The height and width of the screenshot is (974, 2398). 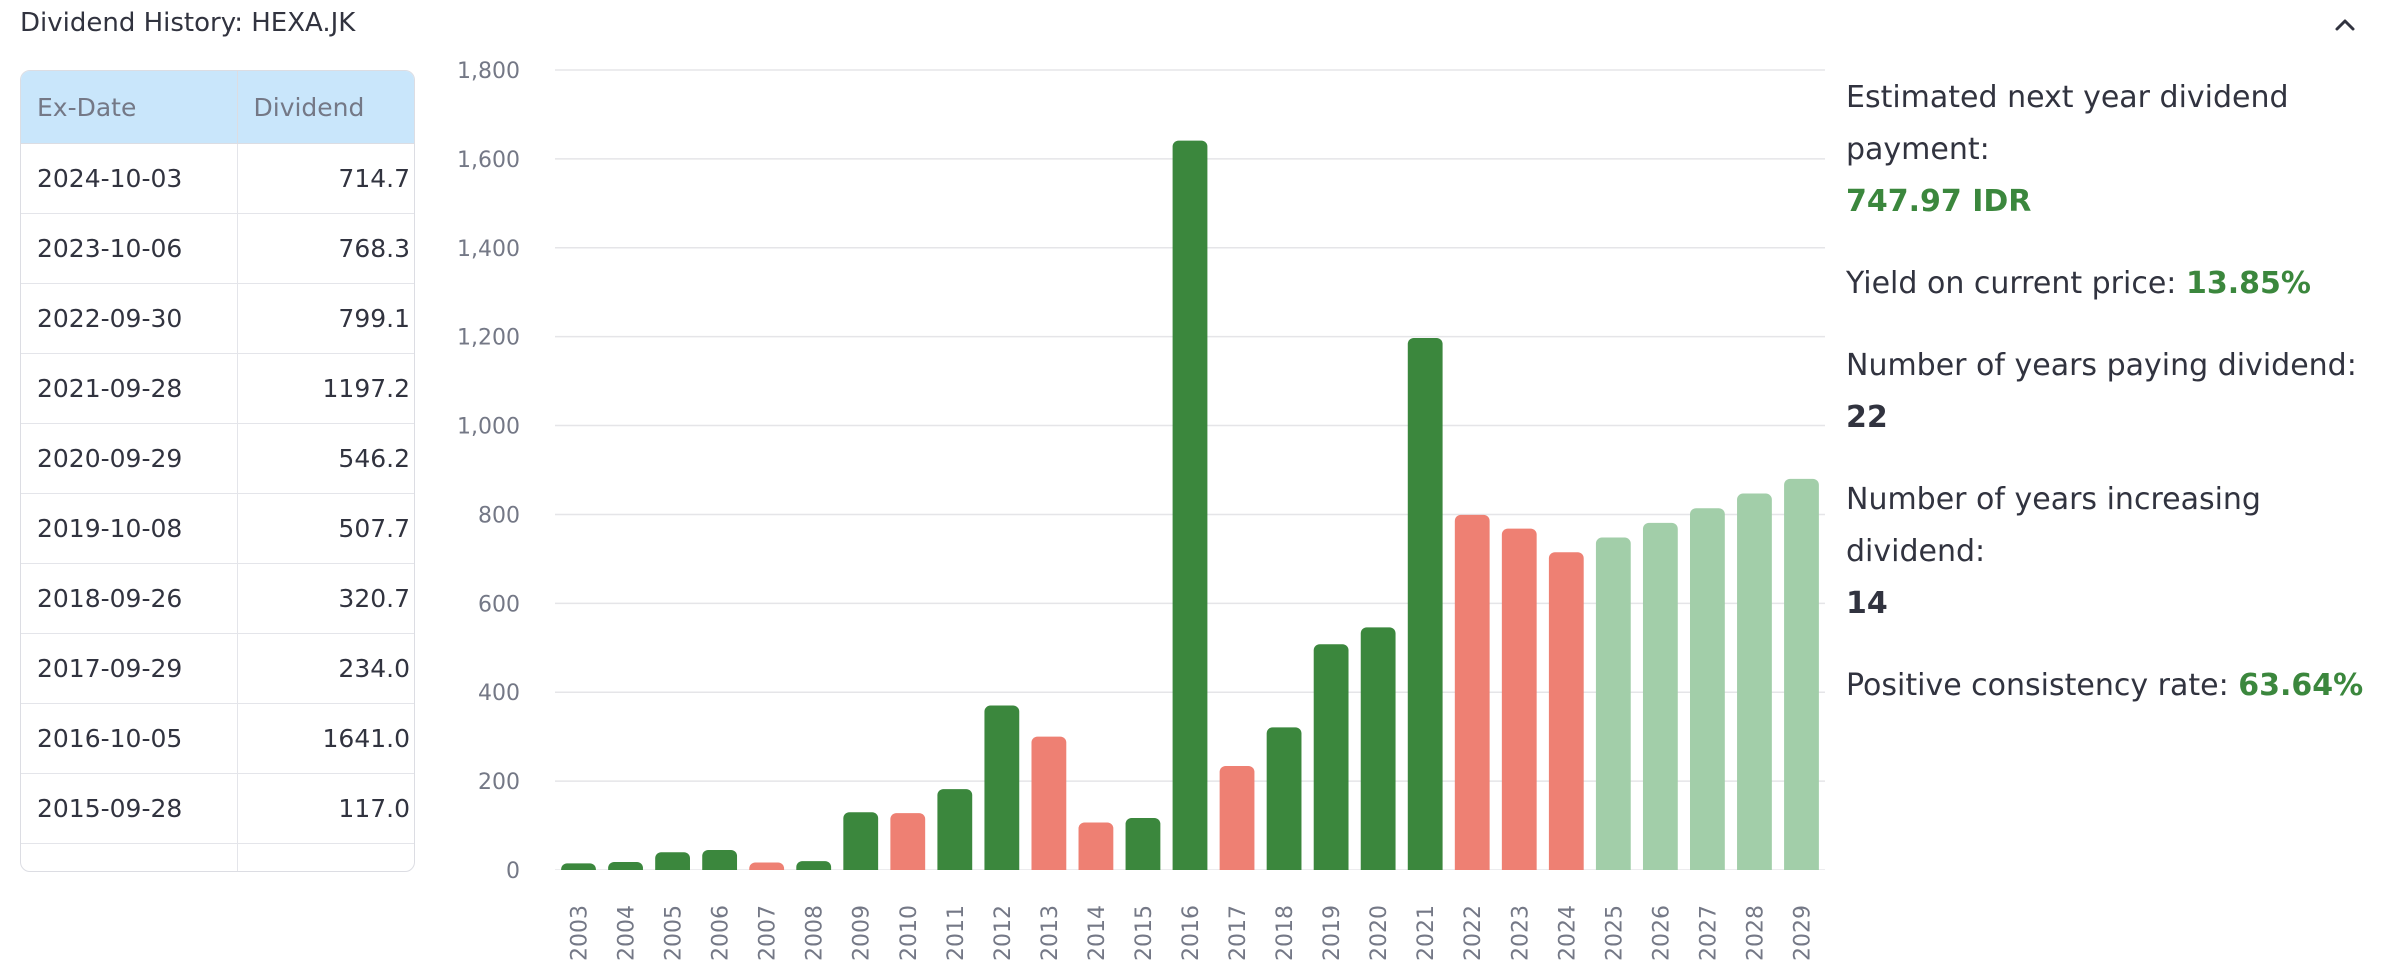 What do you see at coordinates (129, 598) in the screenshot?
I see `cell-ex-date: 2018-09-26` at bounding box center [129, 598].